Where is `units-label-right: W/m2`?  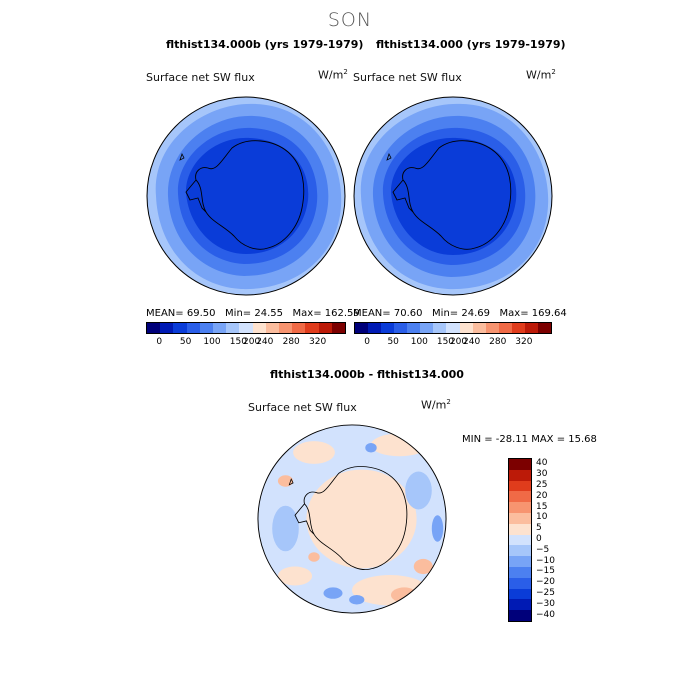
units-label-right: W/m2 is located at coordinates (541, 75).